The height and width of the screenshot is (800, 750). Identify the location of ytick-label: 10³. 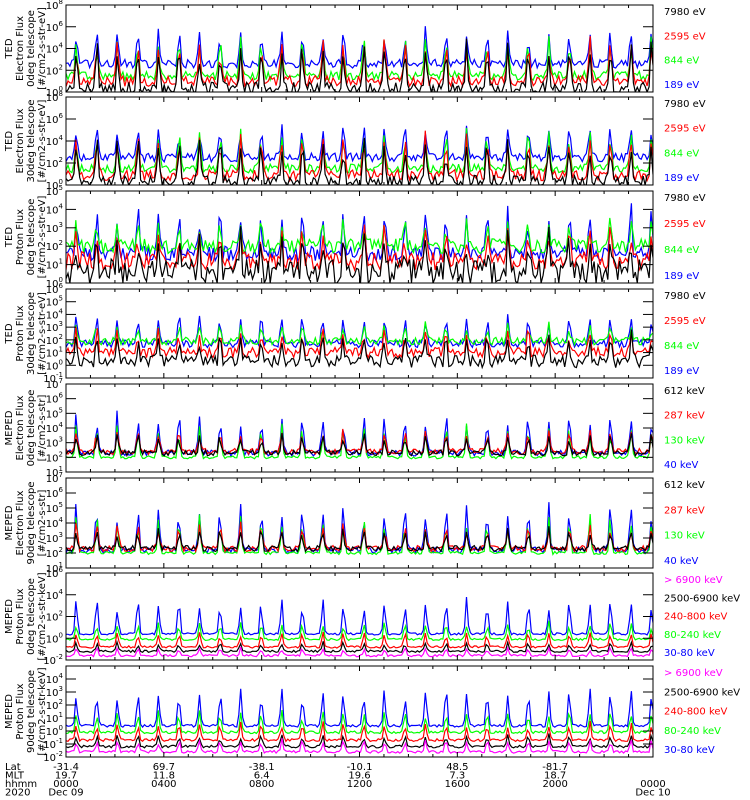
(54, 692).